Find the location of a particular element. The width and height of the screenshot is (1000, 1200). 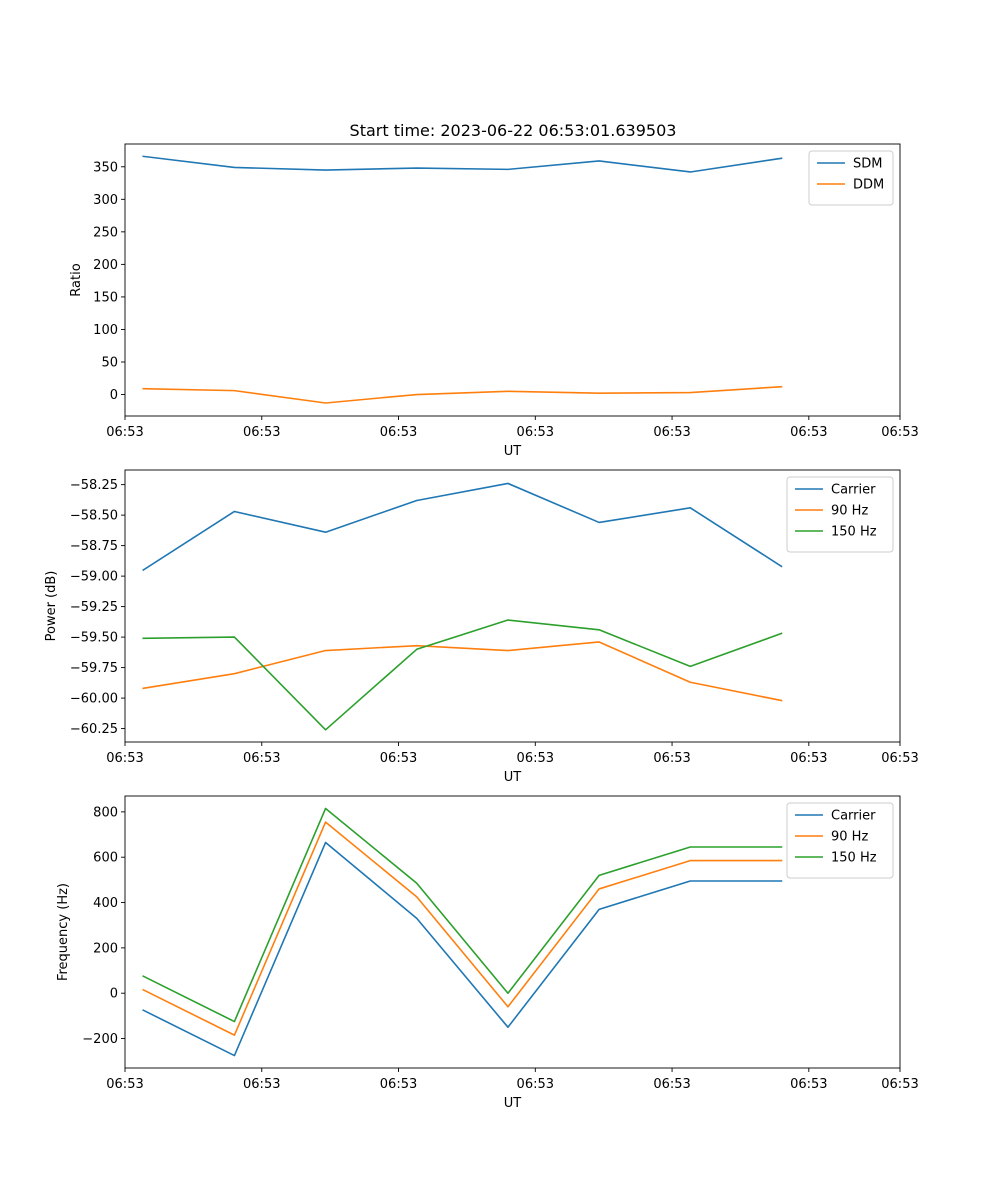

y-tick-label: 350 is located at coordinates (105, 167).